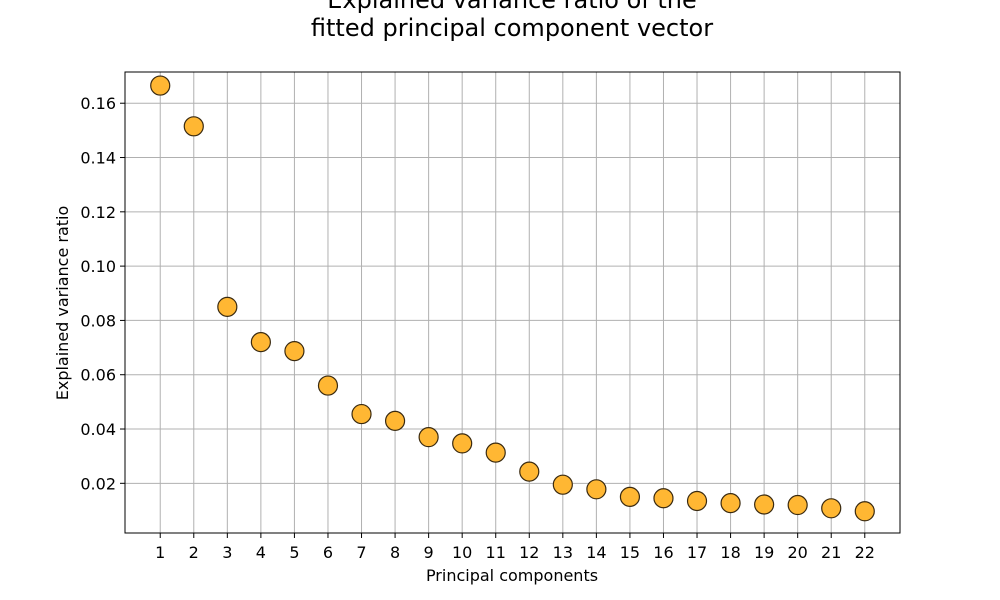  What do you see at coordinates (462, 552) in the screenshot?
I see `x-tick-label: 10` at bounding box center [462, 552].